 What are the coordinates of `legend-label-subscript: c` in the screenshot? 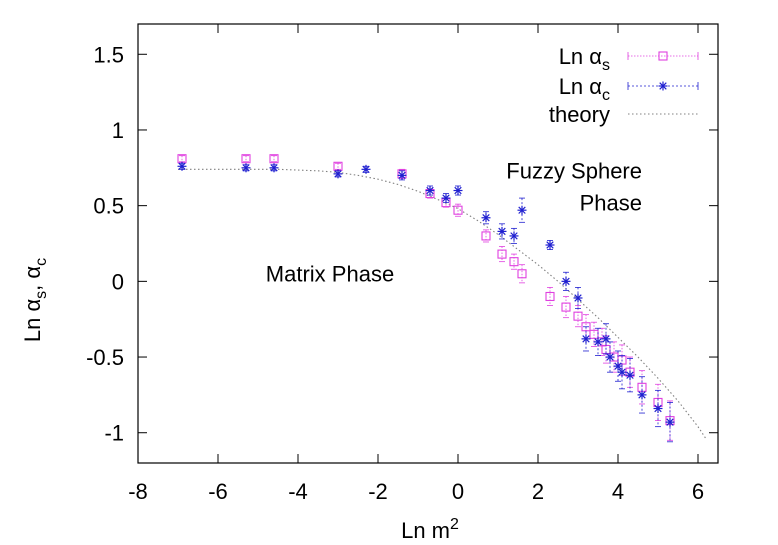 It's located at (606, 95).